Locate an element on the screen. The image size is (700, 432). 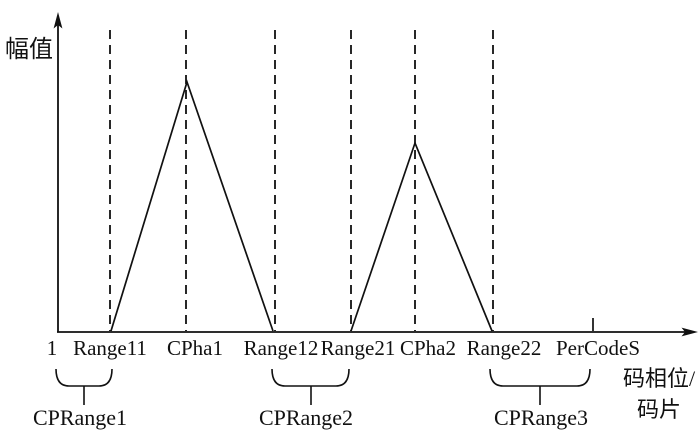
x-tick-label-percodes: PerCodeS is located at coordinates (598, 348).